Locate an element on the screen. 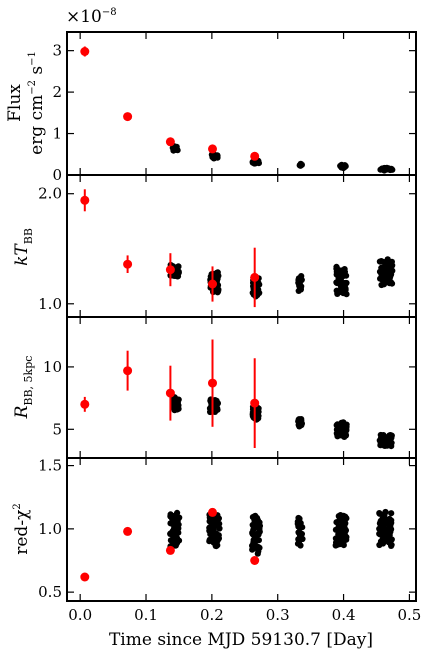  x-tick-label: 0.2 is located at coordinates (212, 615).